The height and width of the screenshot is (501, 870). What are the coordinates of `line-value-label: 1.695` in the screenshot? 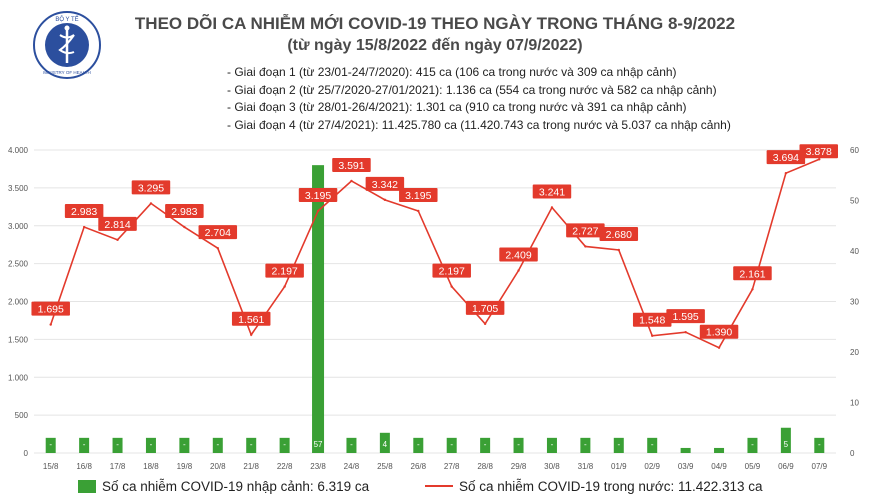 It's located at (51, 310).